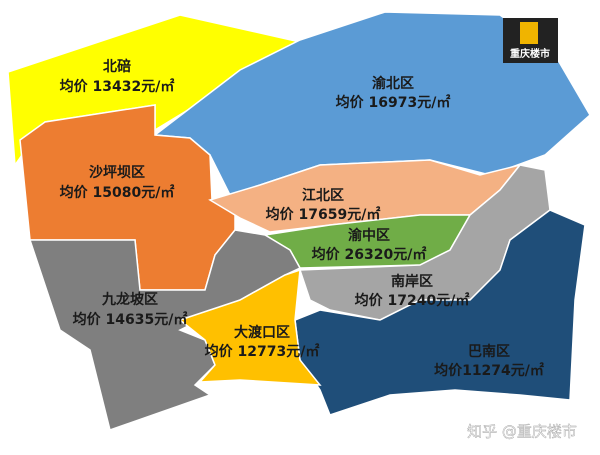 This screenshot has width=600, height=455. What do you see at coordinates (489, 370) in the screenshot?
I see `region-price: 均价11274元/㎡` at bounding box center [489, 370].